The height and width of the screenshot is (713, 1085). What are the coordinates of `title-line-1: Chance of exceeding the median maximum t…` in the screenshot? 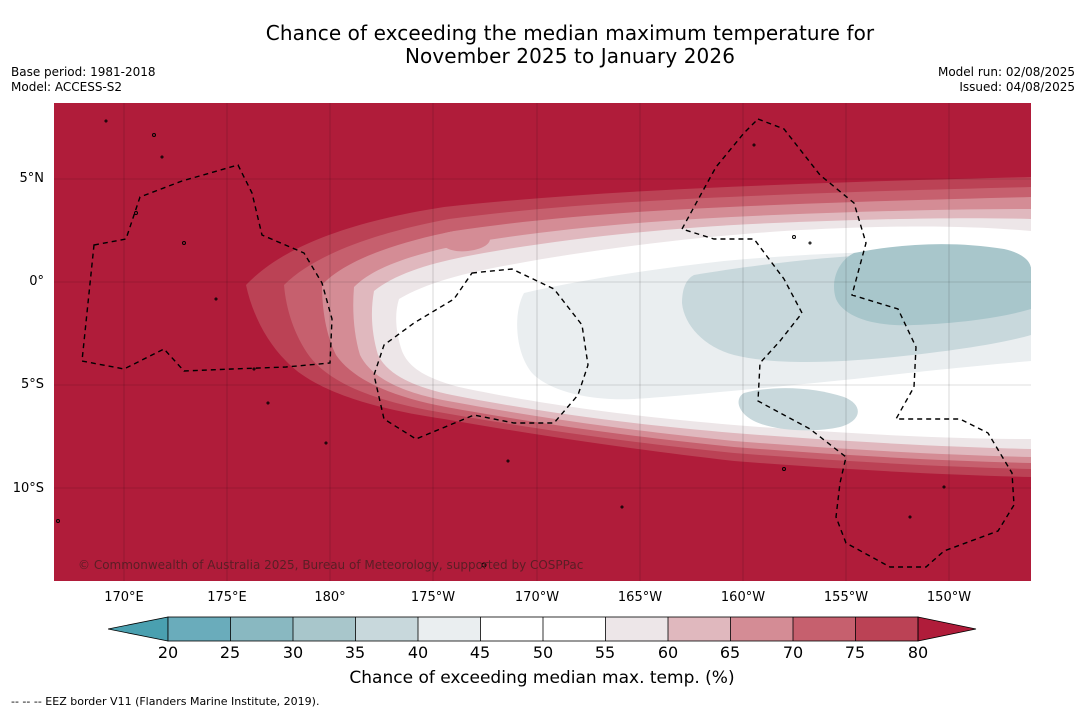 It's located at (570, 33).